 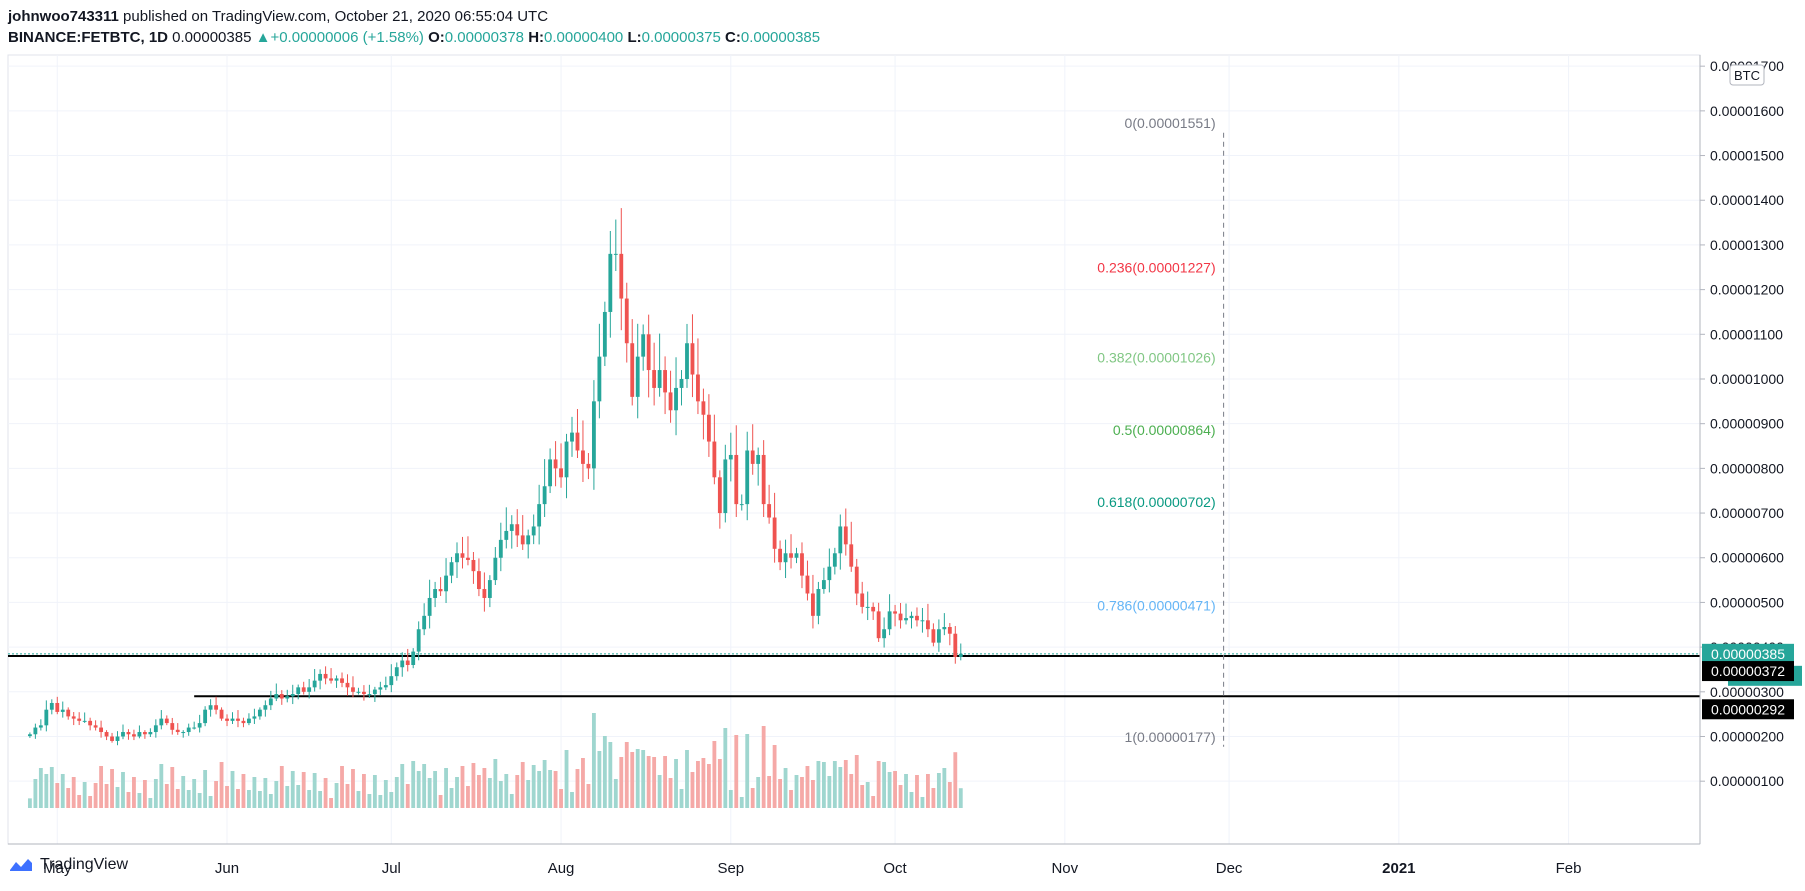 What do you see at coordinates (1156, 605) in the screenshot?
I see `fib-level-label: 0.786(0.00000471)` at bounding box center [1156, 605].